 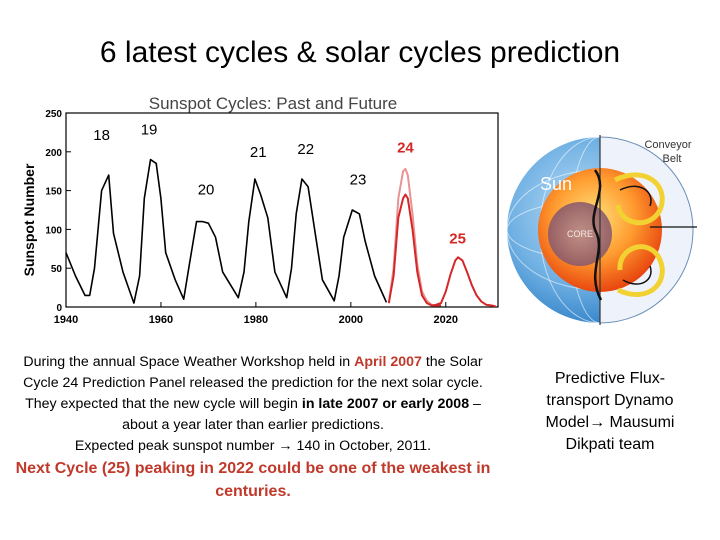 What do you see at coordinates (635, 196) in the screenshot?
I see `flow-arrow-north` at bounding box center [635, 196].